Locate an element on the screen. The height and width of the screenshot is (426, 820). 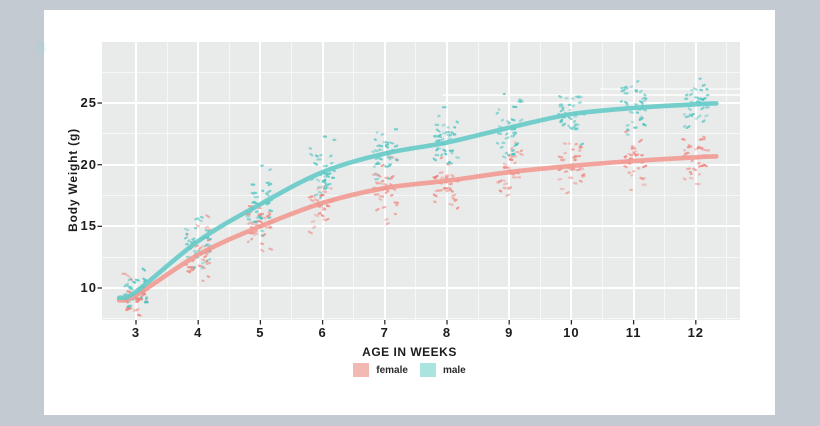
legend-label: female is located at coordinates (392, 370).